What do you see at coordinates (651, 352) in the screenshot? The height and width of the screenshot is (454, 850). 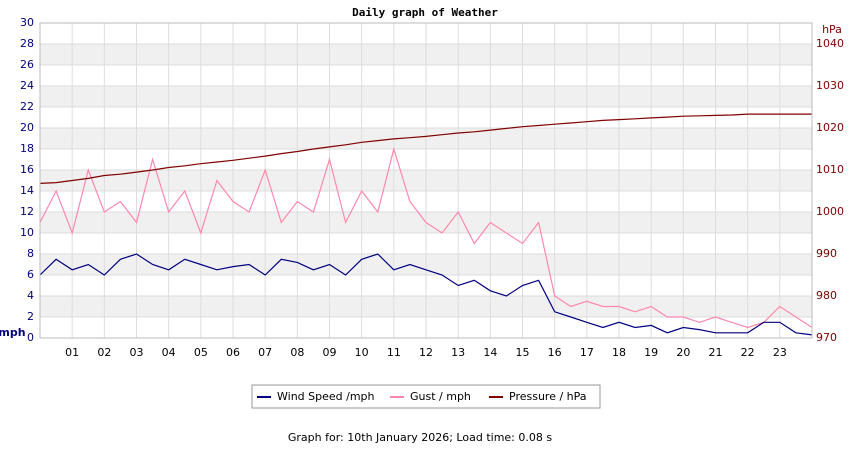 I see `x-tick-label: 19` at bounding box center [651, 352].